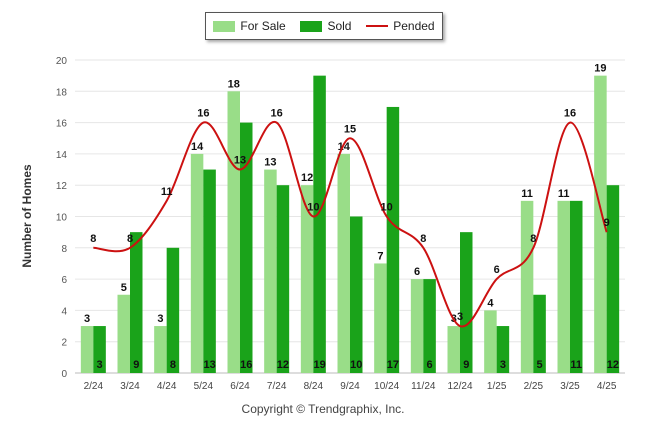  I want to click on x-tick-label: 12/24, so click(459, 386).